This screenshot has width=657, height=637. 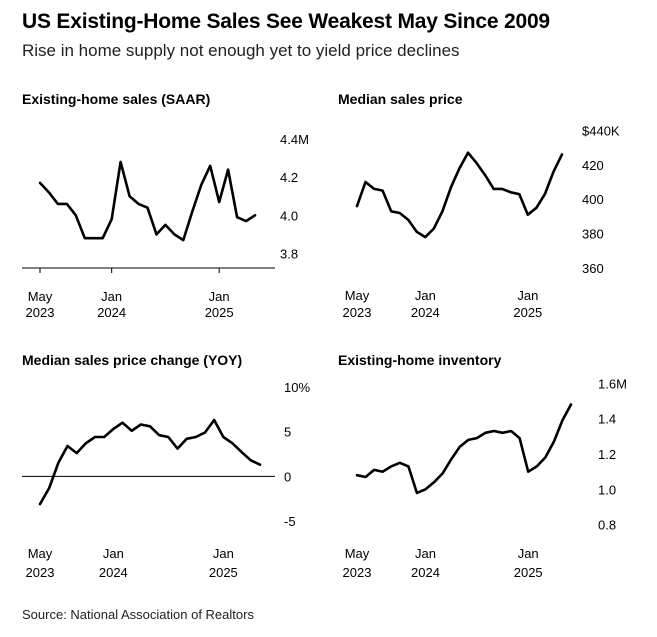 What do you see at coordinates (425, 312) in the screenshot?
I see `x-tick-year-price: 2024` at bounding box center [425, 312].